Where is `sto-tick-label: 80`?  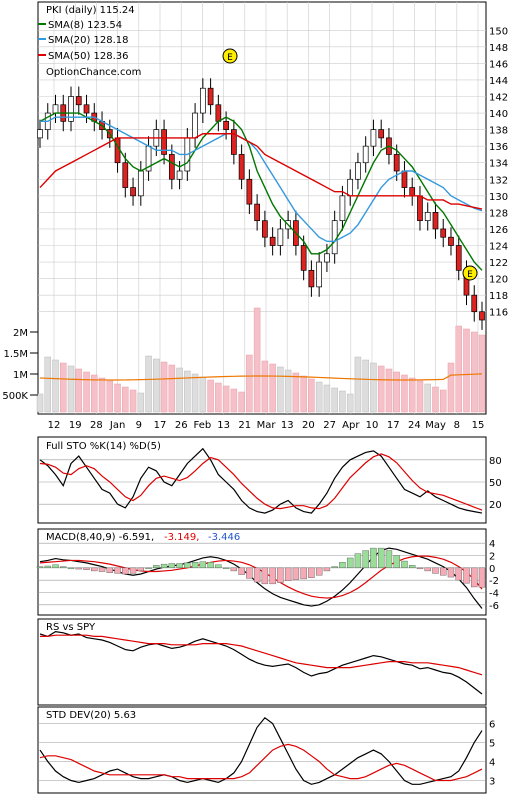 sto-tick-label: 80 is located at coordinates (495, 461).